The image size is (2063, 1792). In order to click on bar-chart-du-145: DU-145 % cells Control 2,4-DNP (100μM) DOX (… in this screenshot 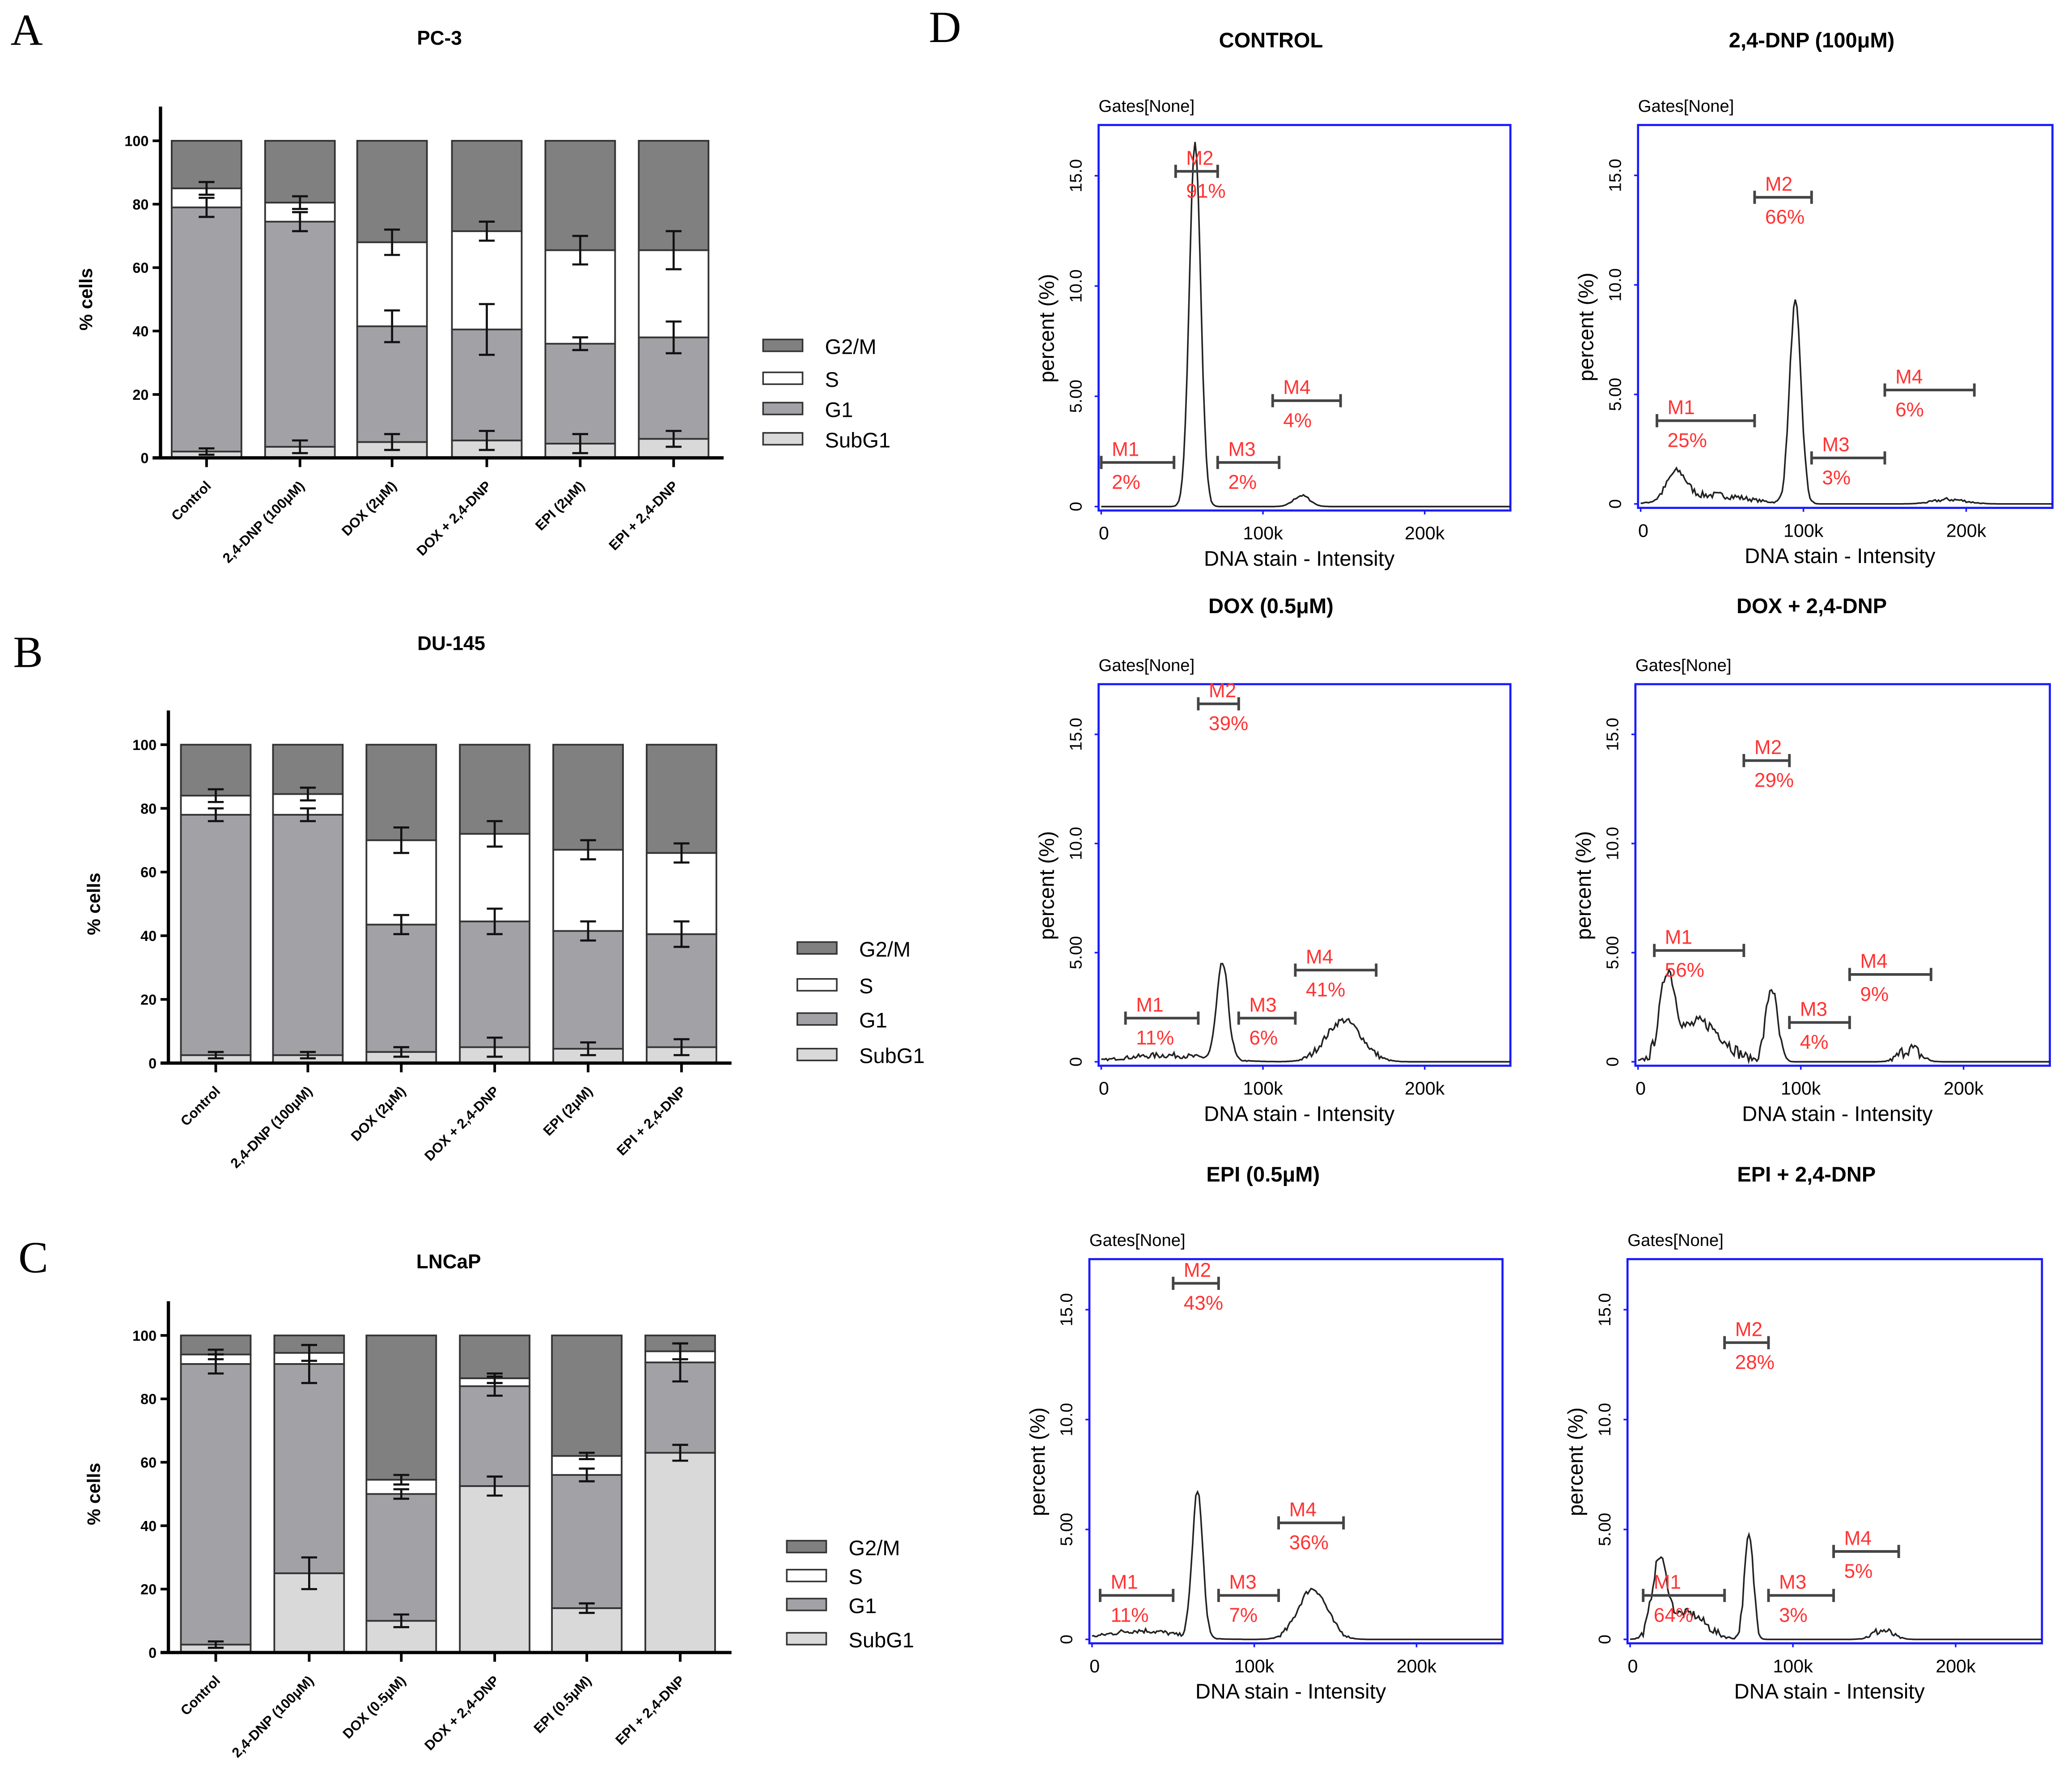, I will do `click(504, 901)`.